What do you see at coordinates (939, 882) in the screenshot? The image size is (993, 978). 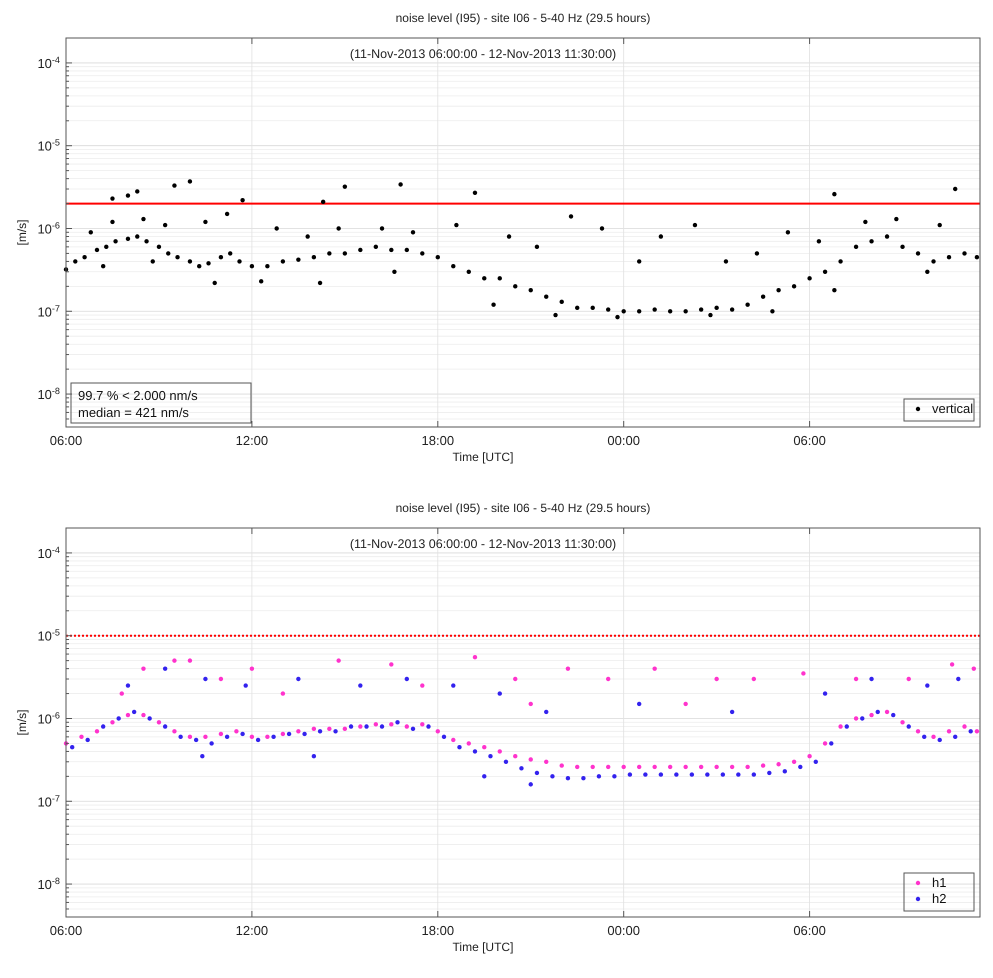 I see `legend-label: h1` at bounding box center [939, 882].